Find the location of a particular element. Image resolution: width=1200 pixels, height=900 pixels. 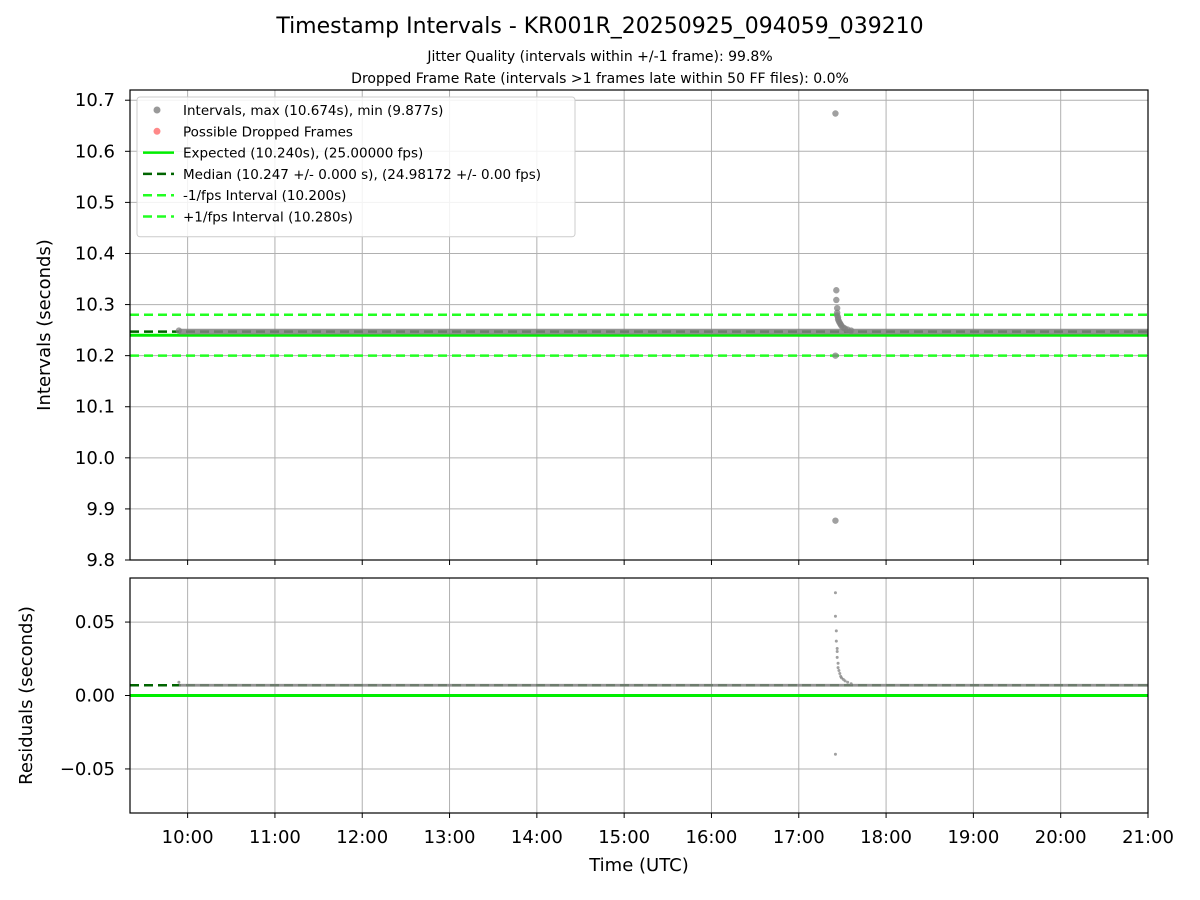

y-axis-label: Intervals (seconds) is located at coordinates (44, 325).